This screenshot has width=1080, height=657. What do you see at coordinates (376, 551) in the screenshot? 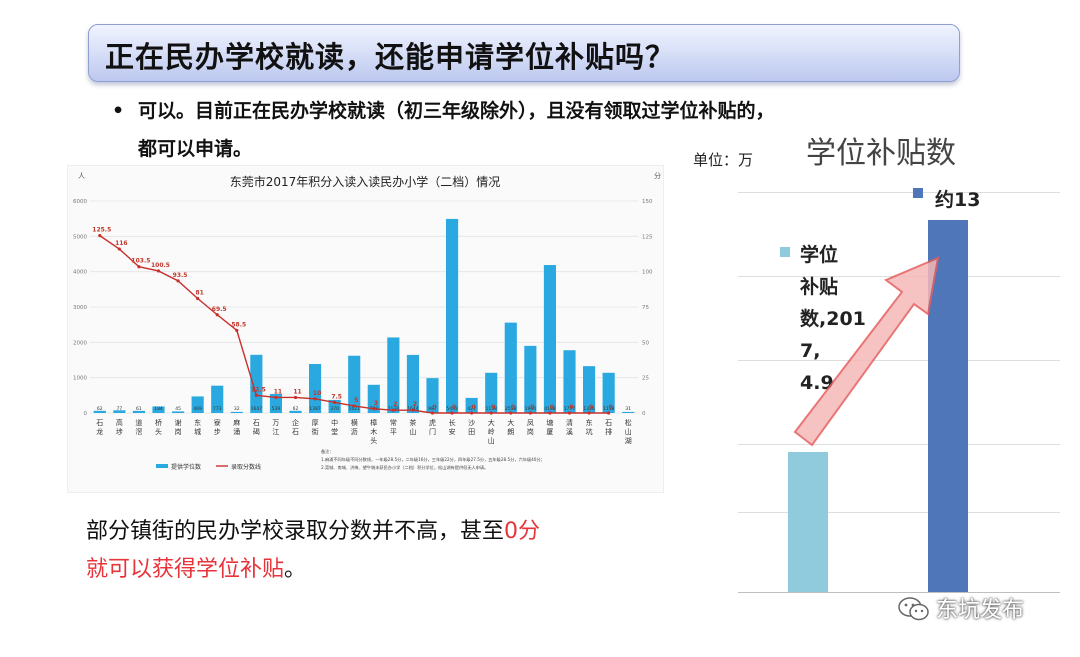
I see `caption: 部分镇街的民办学校录取分数并不高，甚至0分 就可以获得学位补贴。` at bounding box center [376, 551].